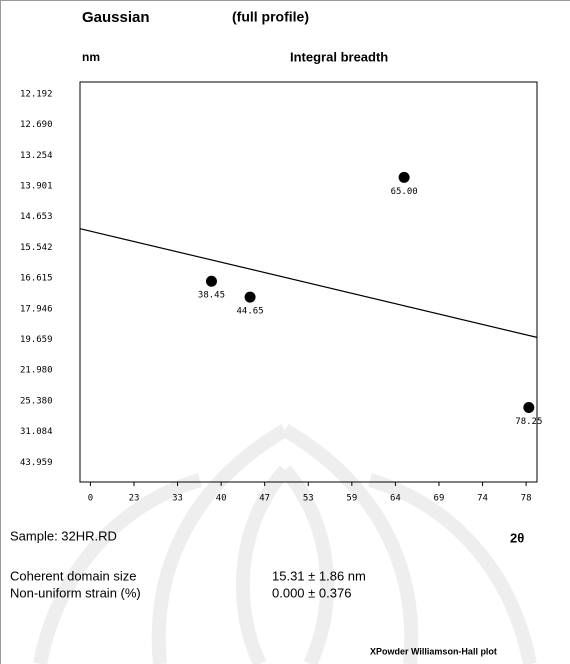 The image size is (570, 664). I want to click on y-tick-label: 19.659, so click(36, 340).